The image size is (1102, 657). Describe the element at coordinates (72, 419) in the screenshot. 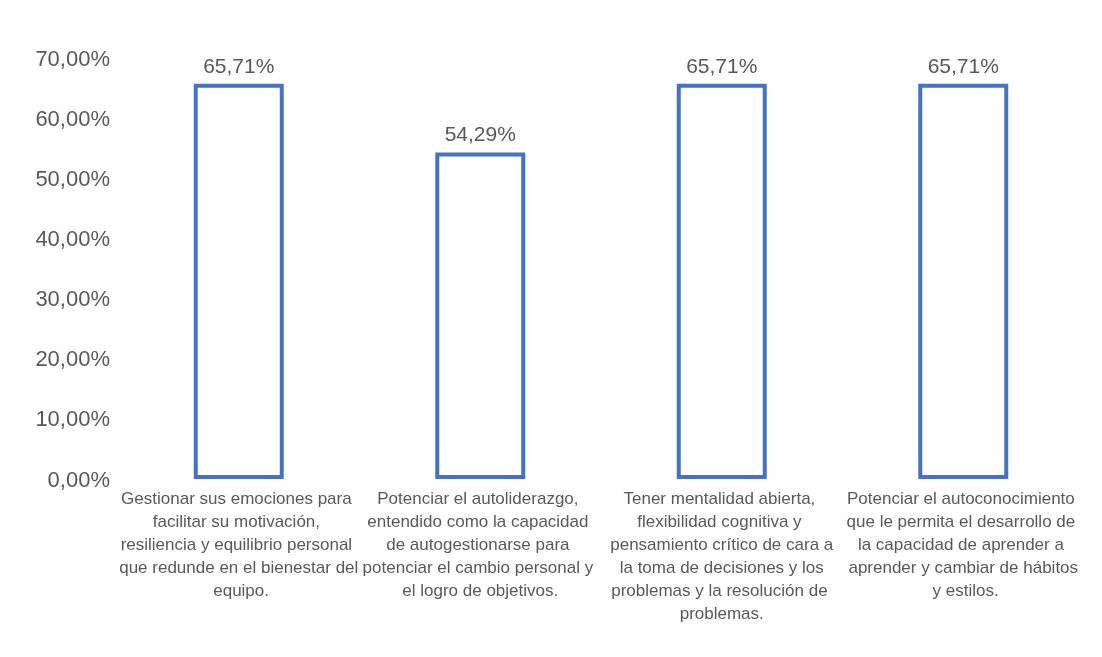

I see `y-tick-label: 10,00%` at that location.